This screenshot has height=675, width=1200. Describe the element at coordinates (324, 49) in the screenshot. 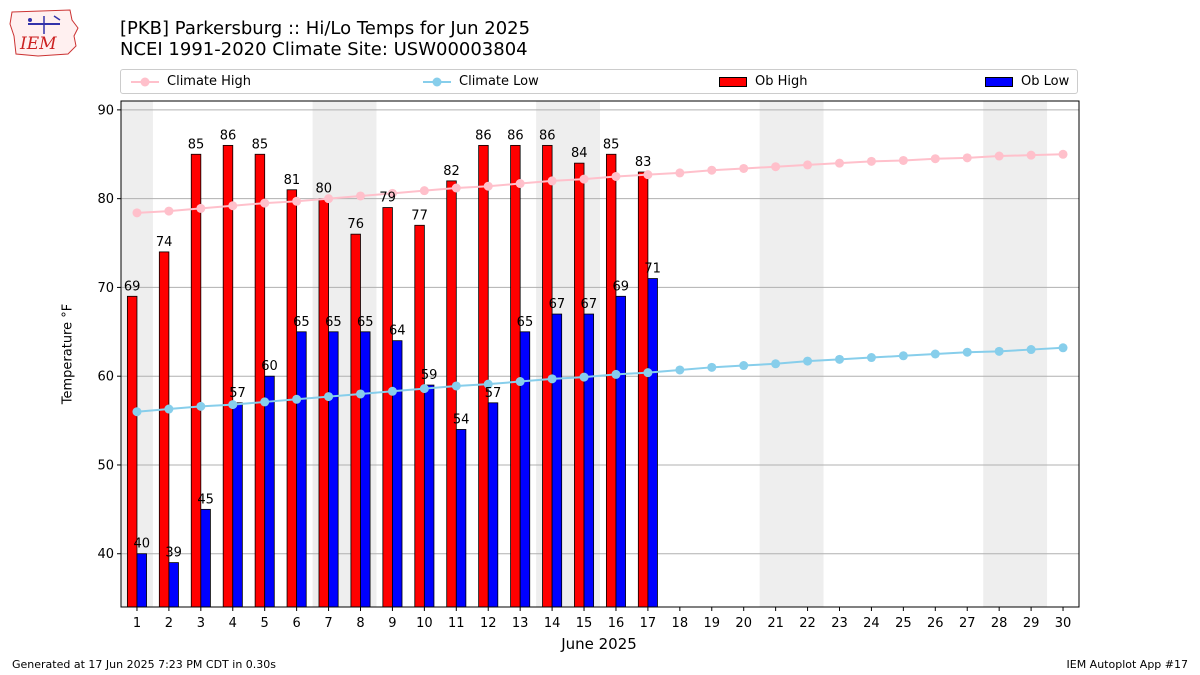

I see `title-line-2: NCEI 1991-2020 Climate Site: USW00003804` at that location.